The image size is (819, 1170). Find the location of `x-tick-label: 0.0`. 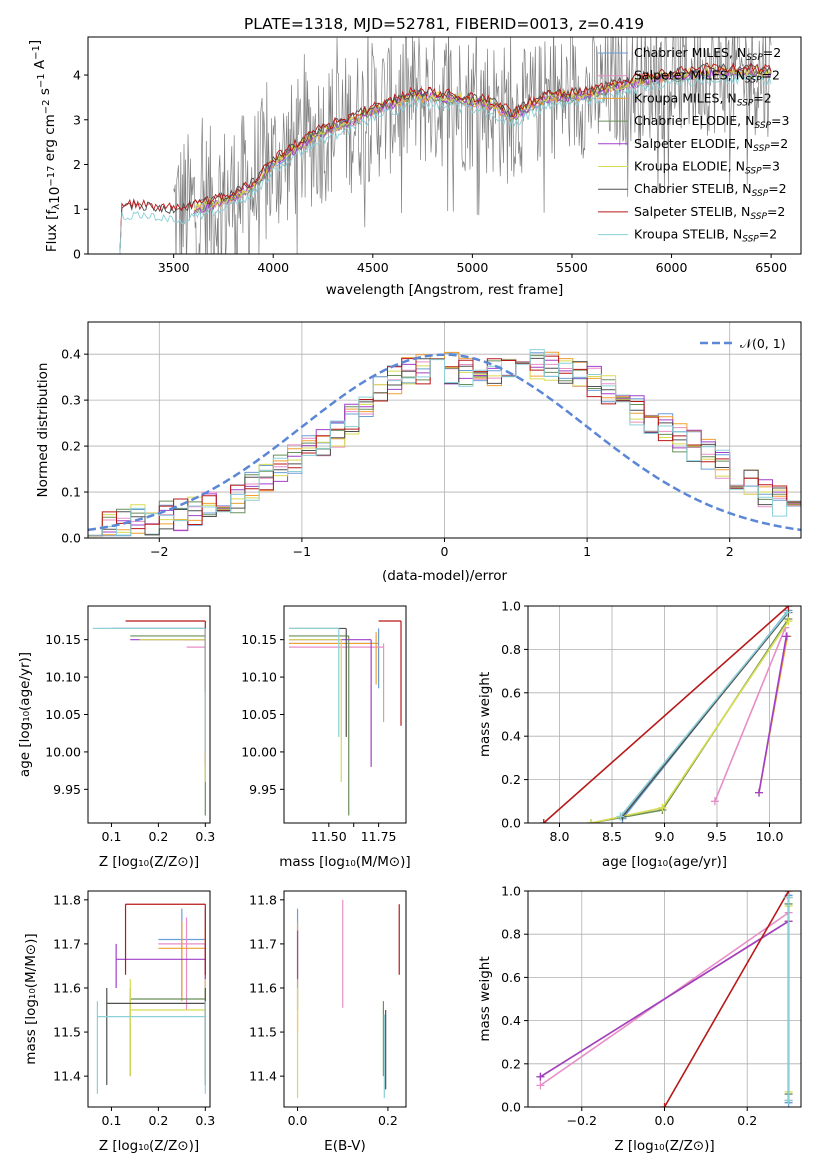

x-tick-label: 0.0 is located at coordinates (665, 1120).